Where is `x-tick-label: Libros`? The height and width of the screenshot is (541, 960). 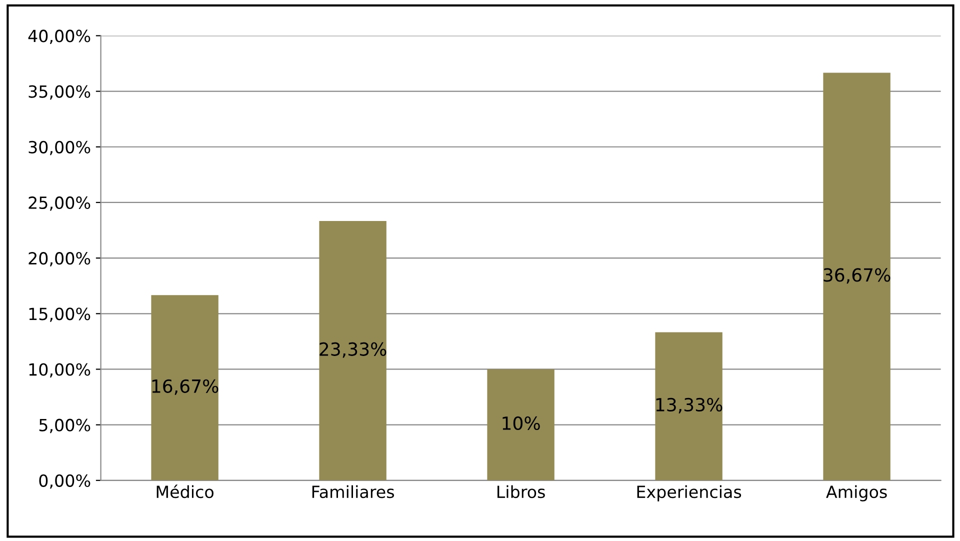 x-tick-label: Libros is located at coordinates (521, 491).